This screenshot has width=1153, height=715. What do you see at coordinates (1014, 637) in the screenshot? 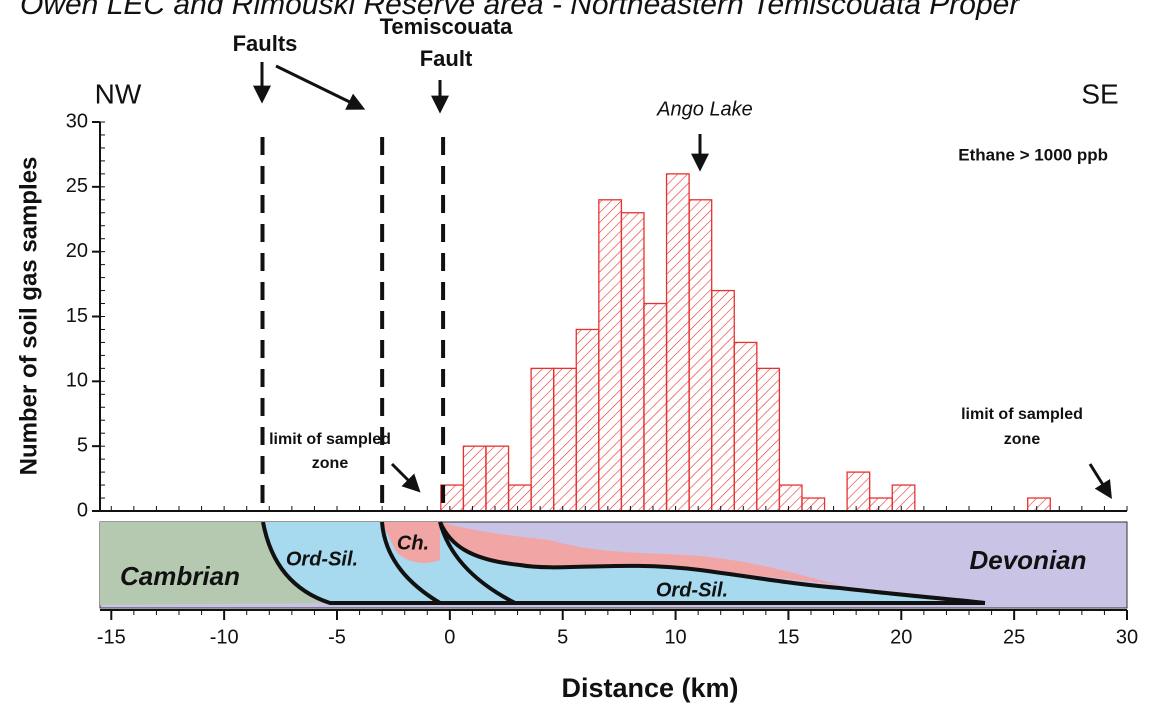
I see `x-tick-label: 25` at bounding box center [1014, 637].